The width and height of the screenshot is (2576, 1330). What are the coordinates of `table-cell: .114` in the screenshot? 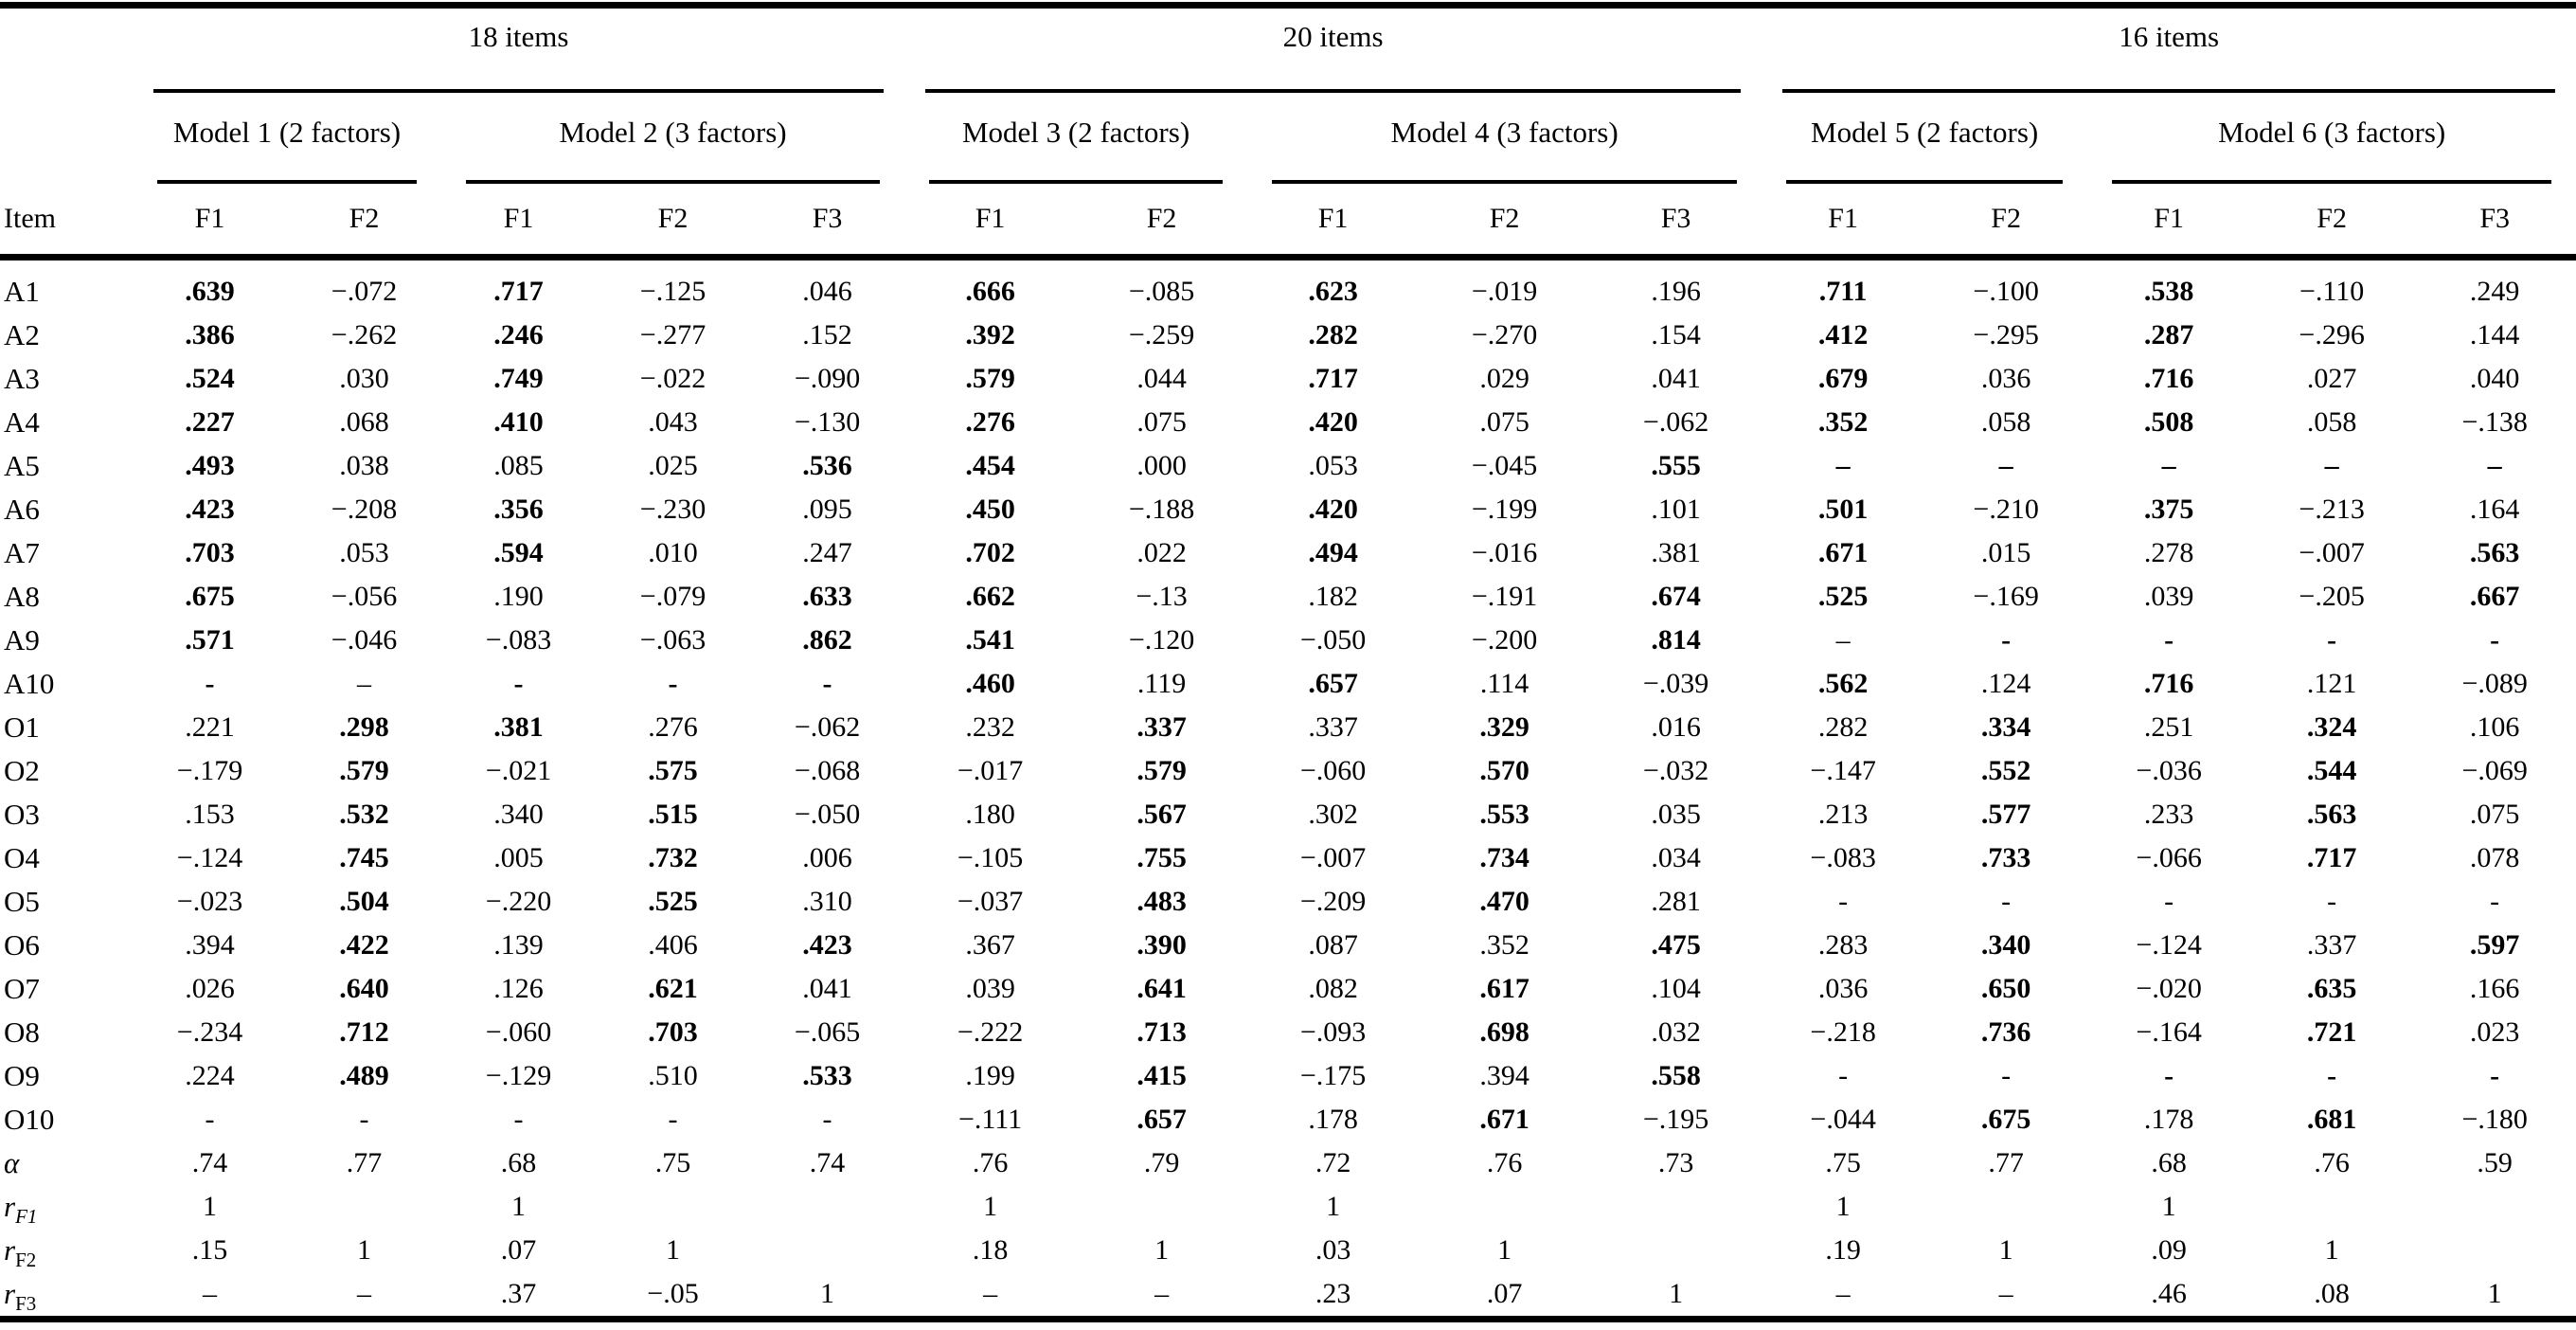 It's located at (1504, 683).